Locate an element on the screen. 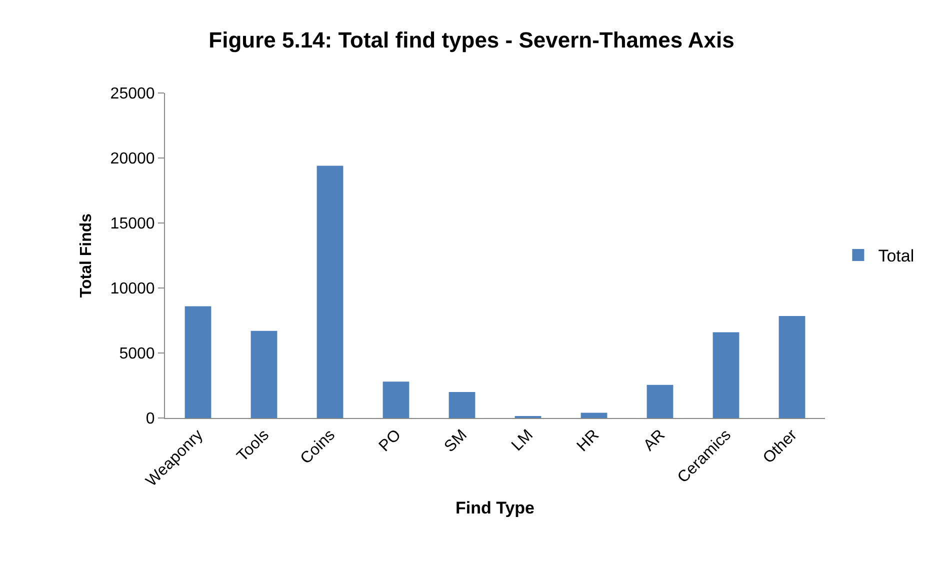  y-axis-title: Total Finds is located at coordinates (87, 255).